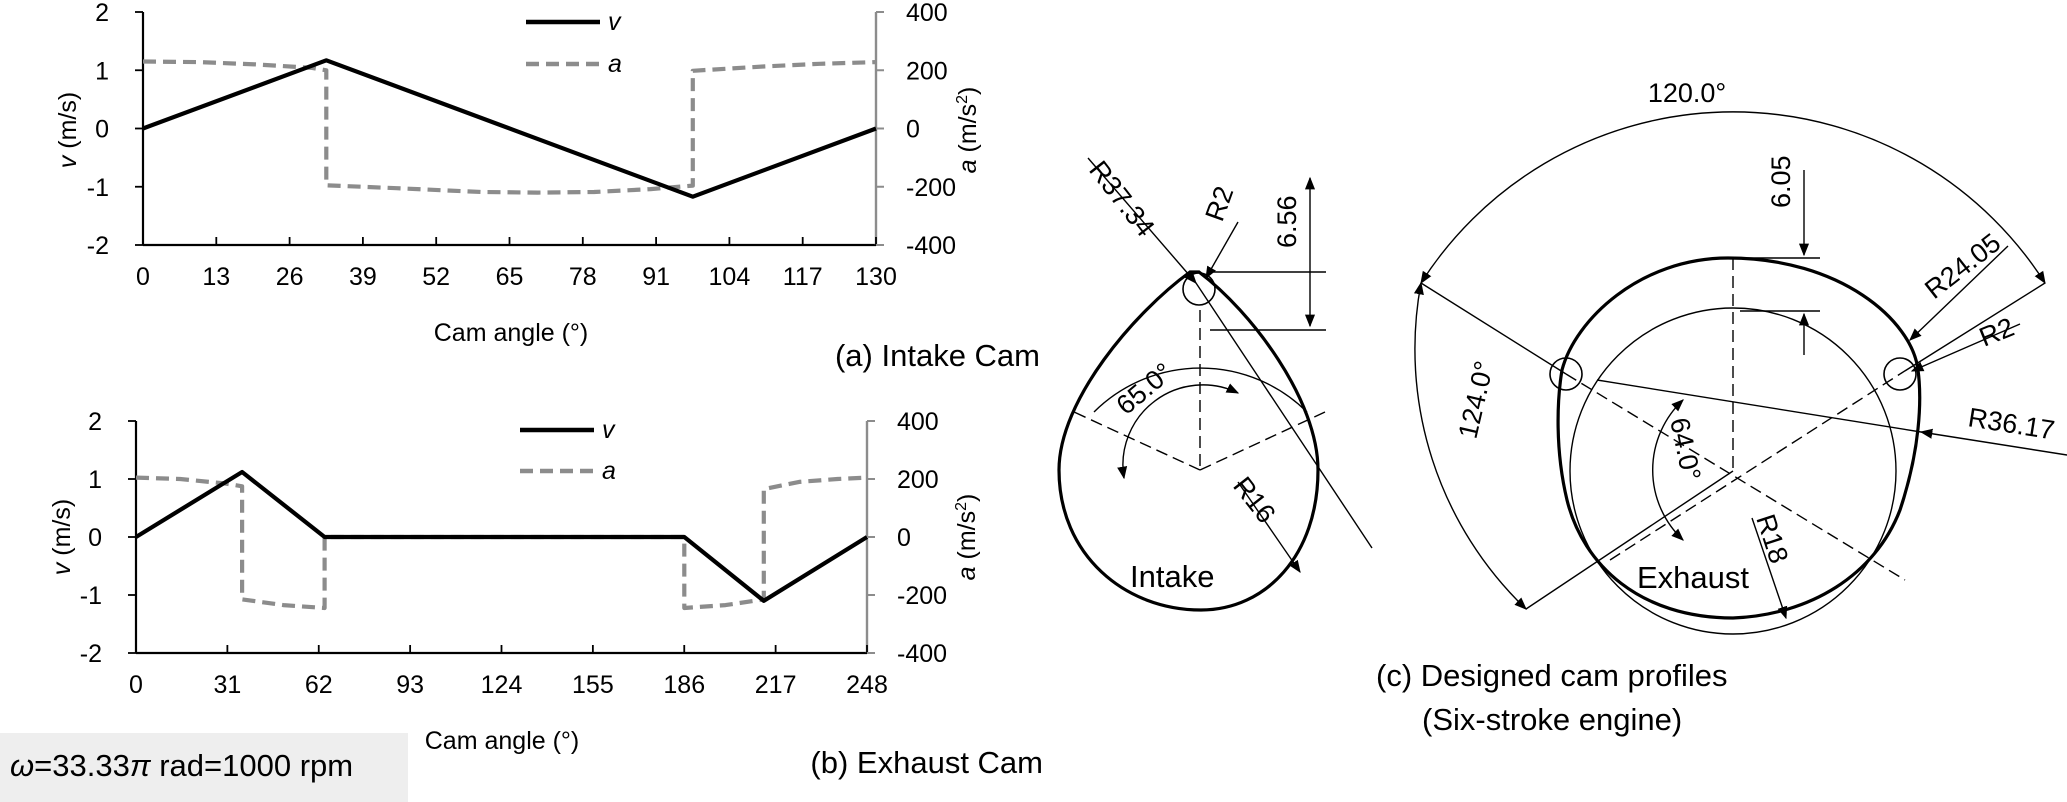  What do you see at coordinates (1965, 347) in the screenshot?
I see `exhaust-r2-leader` at bounding box center [1965, 347].